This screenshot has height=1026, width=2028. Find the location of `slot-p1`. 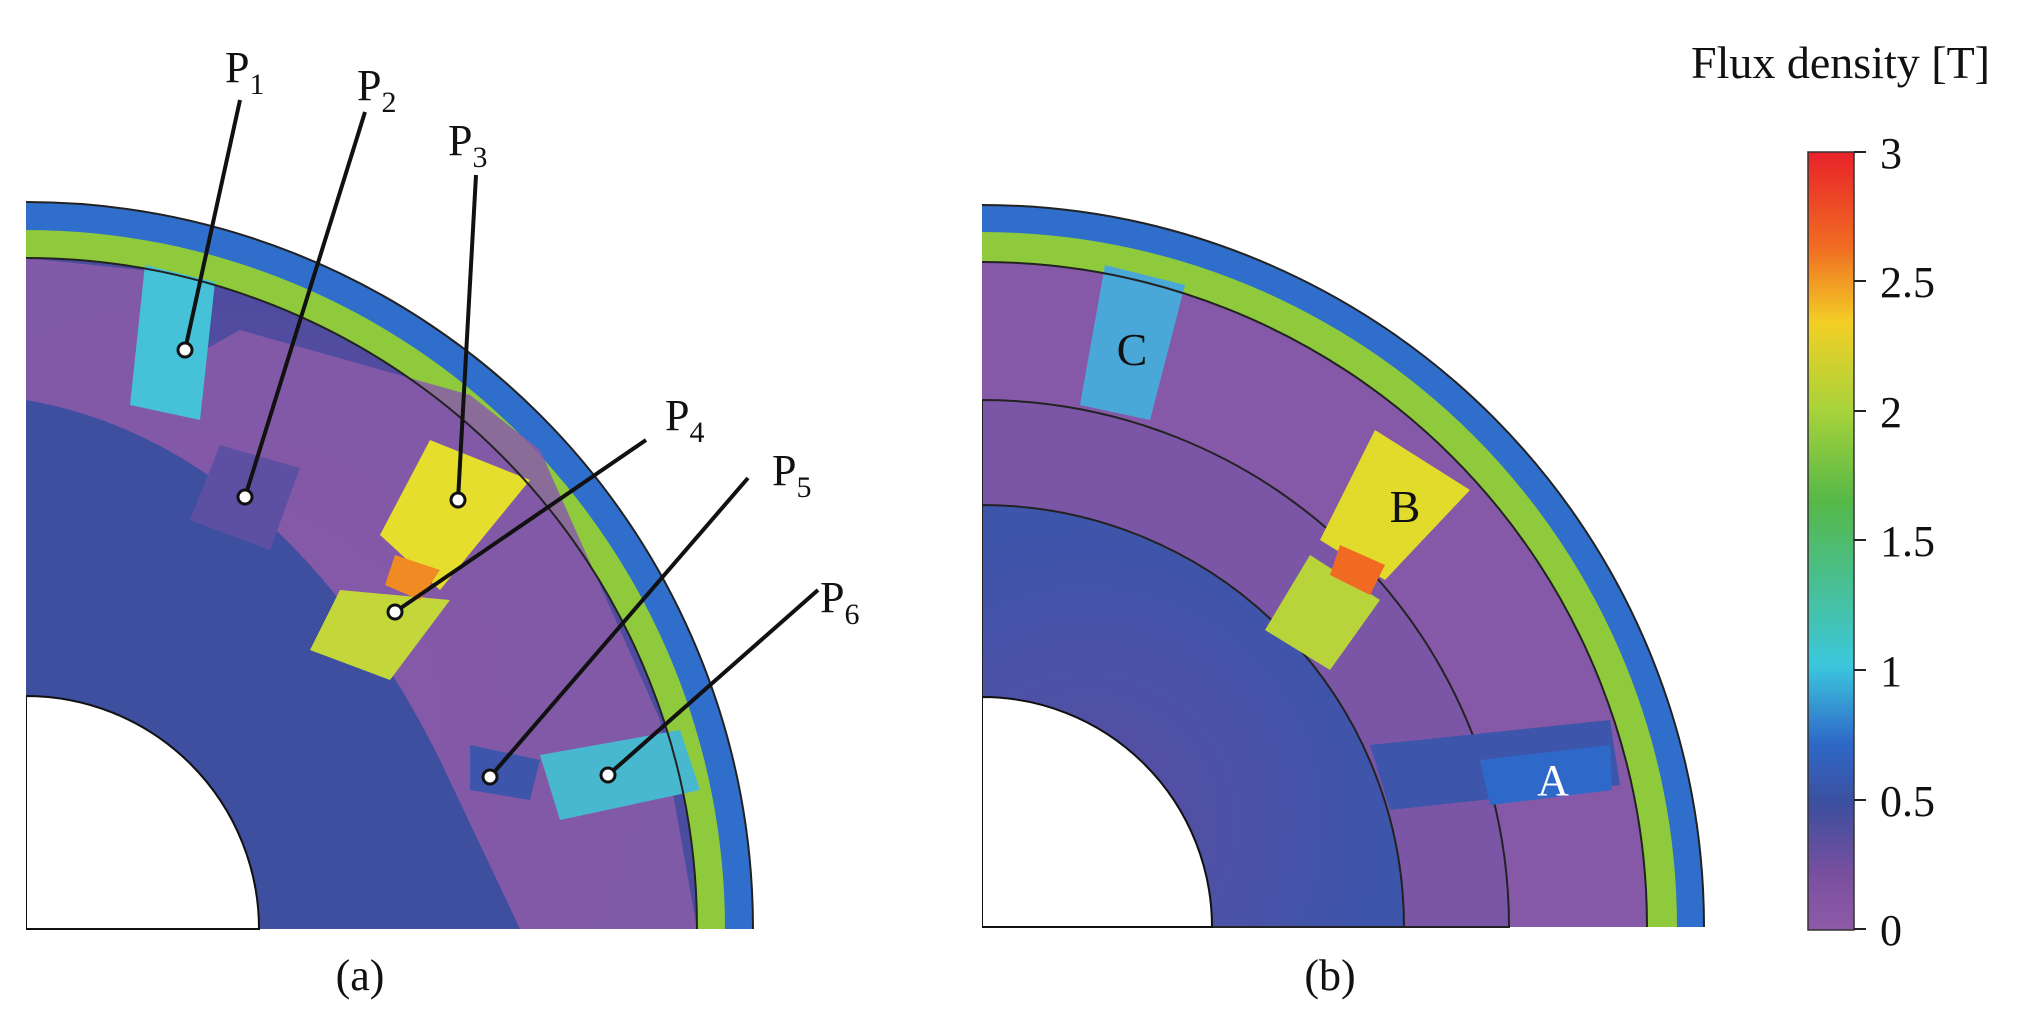

slot-p1 is located at coordinates (172, 342).